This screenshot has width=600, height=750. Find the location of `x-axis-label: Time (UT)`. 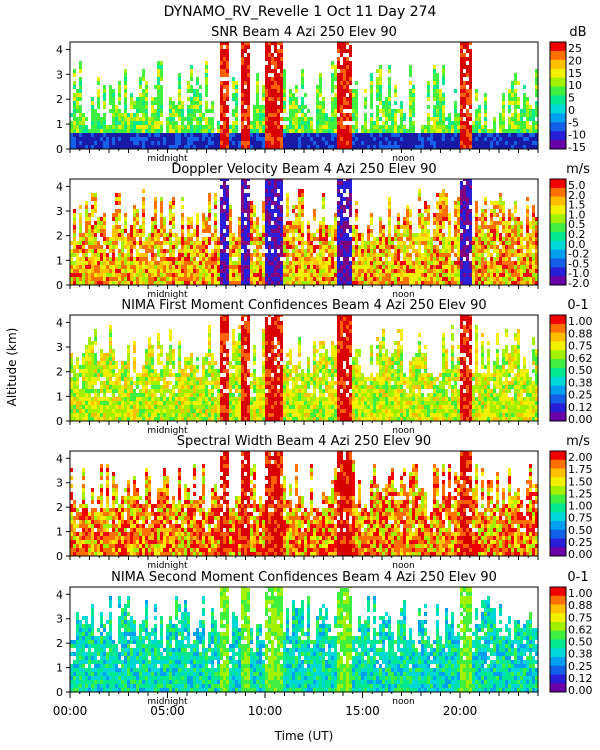

x-axis-label: Time (UT) is located at coordinates (304, 736).